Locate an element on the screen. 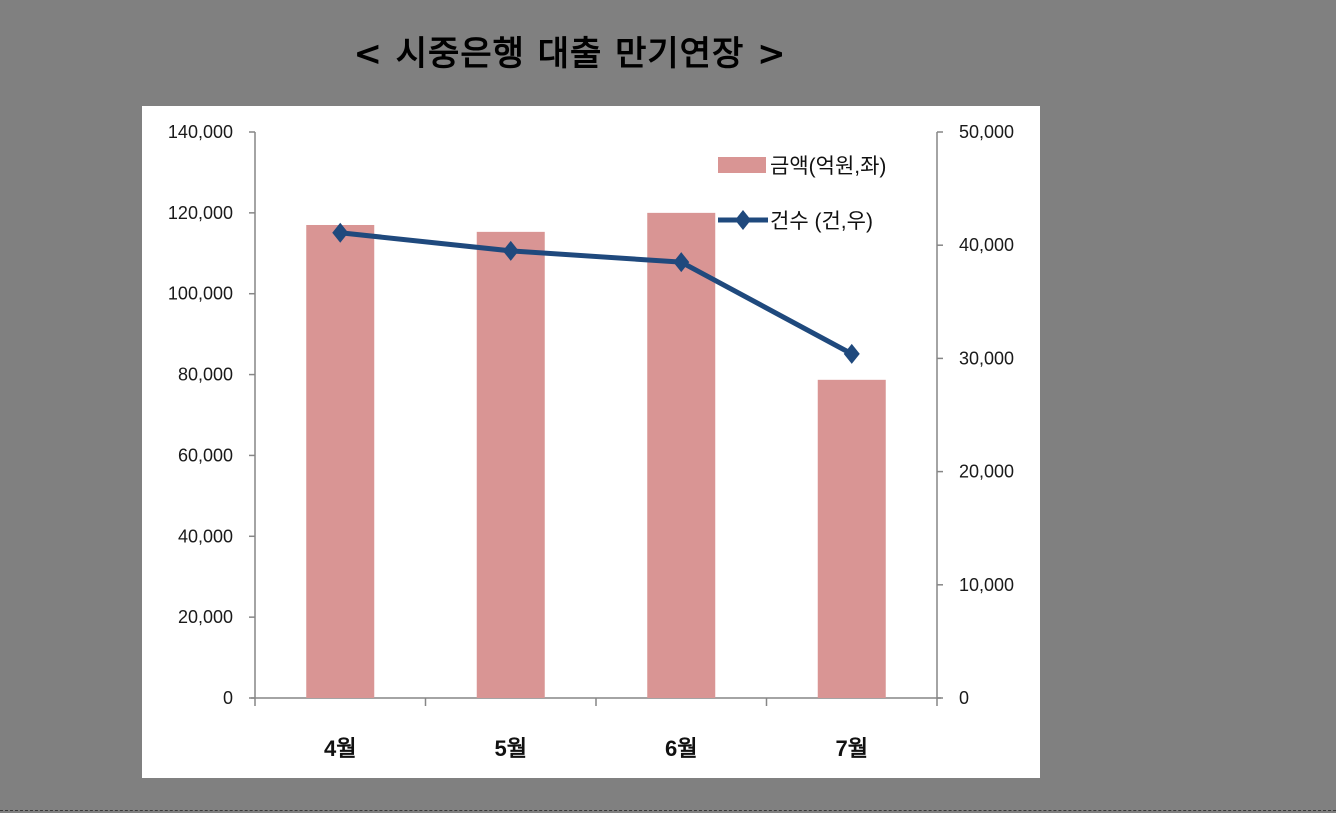  chart-title: < 시중은행 대출 만기연장 > is located at coordinates (570, 54).